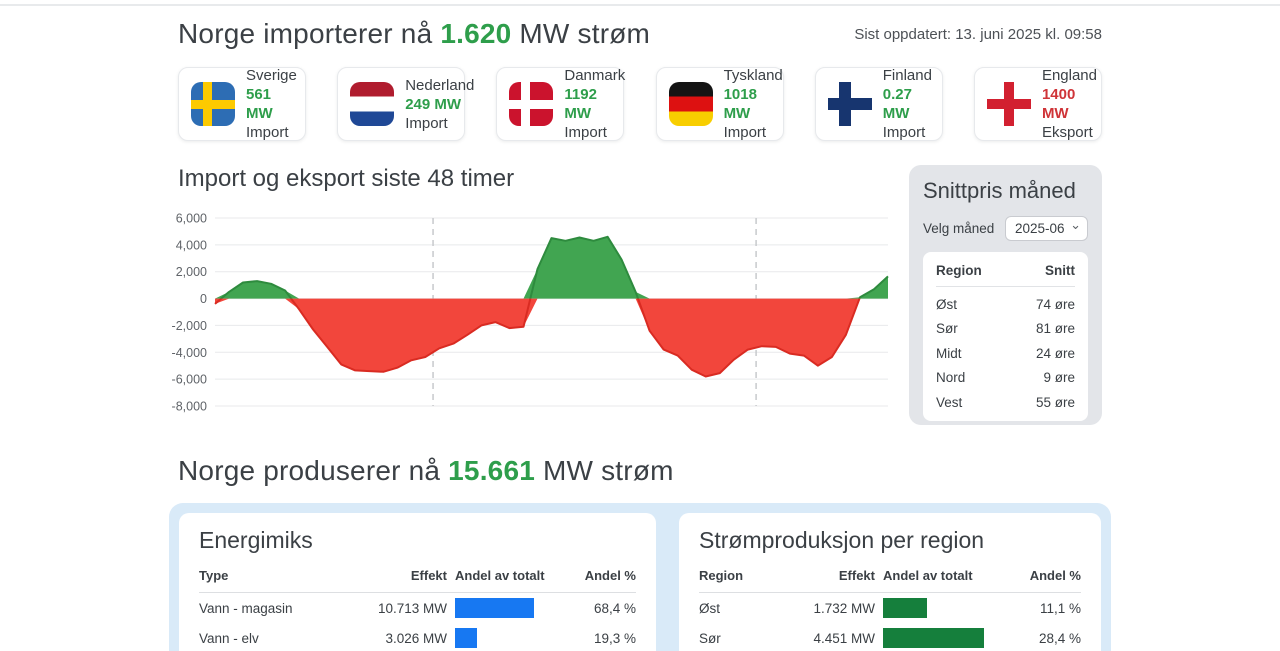  I want to click on svg-text: -6,000, so click(189, 380).